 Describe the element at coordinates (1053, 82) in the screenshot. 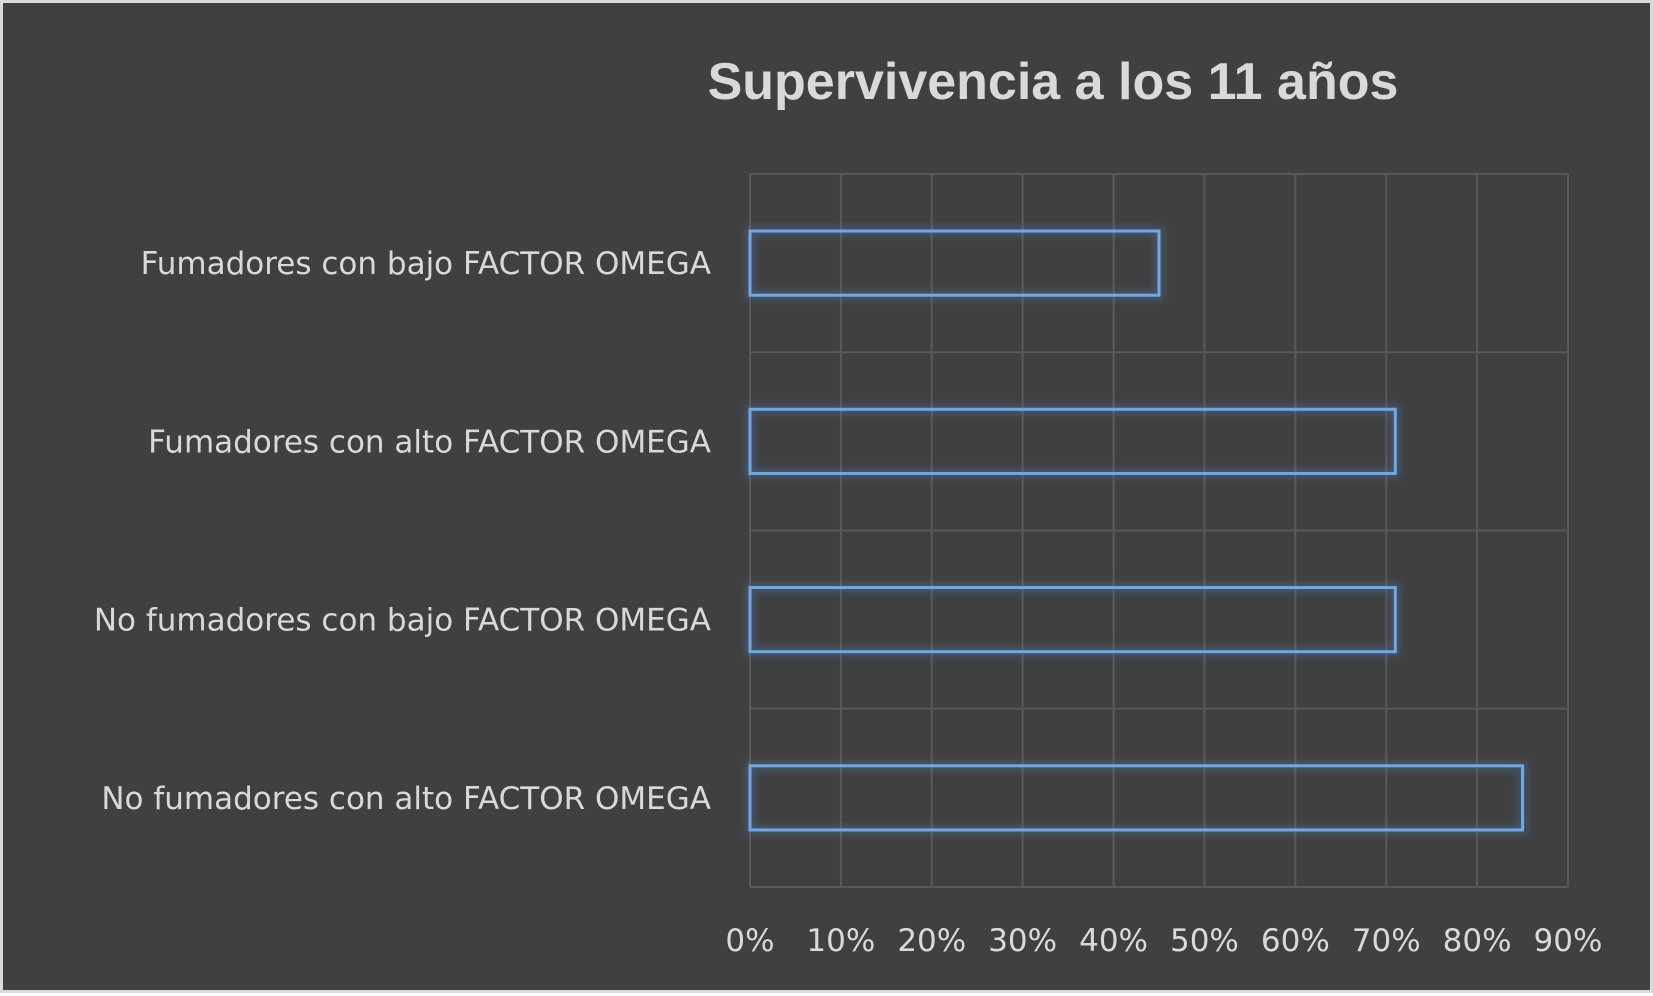

I see `chart-title: Supervivencia a los 11 años` at that location.